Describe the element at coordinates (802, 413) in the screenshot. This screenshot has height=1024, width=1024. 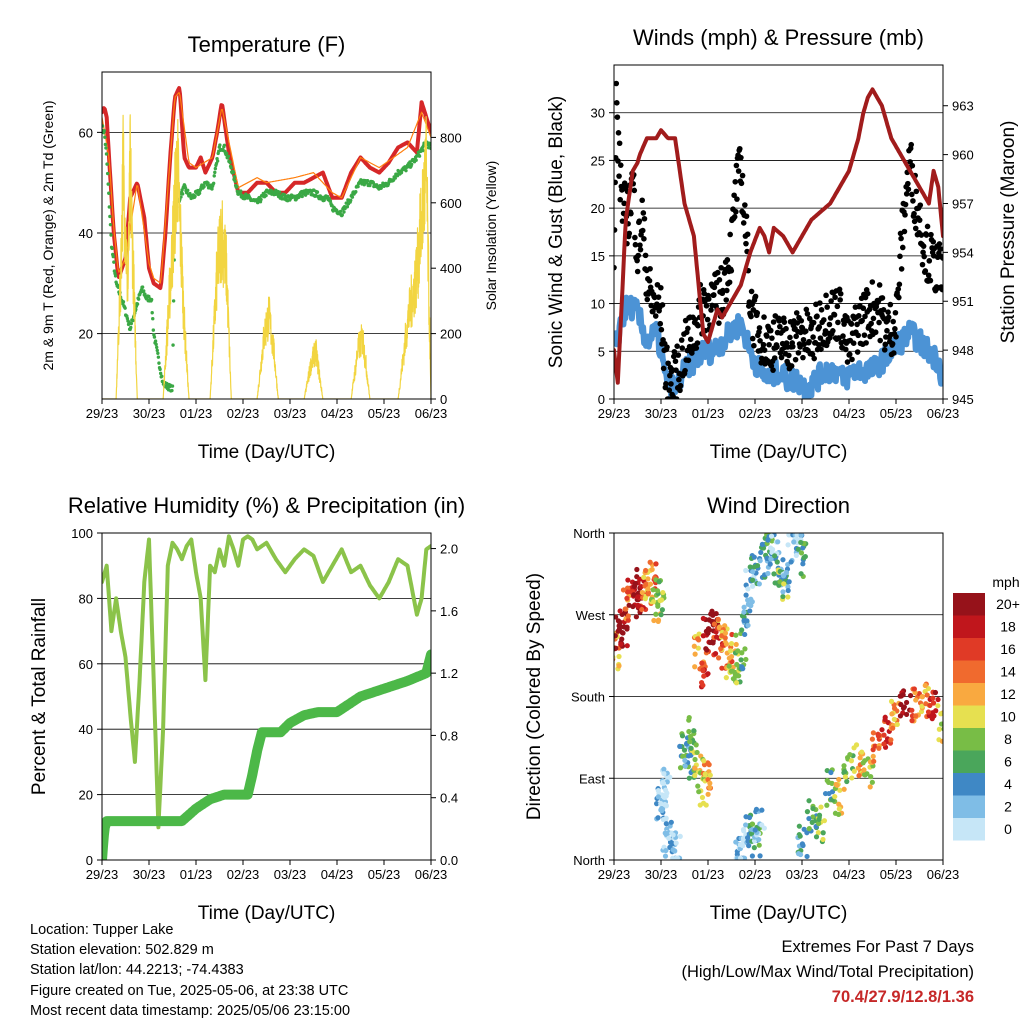
I see `x-tick-label: 03/23` at that location.